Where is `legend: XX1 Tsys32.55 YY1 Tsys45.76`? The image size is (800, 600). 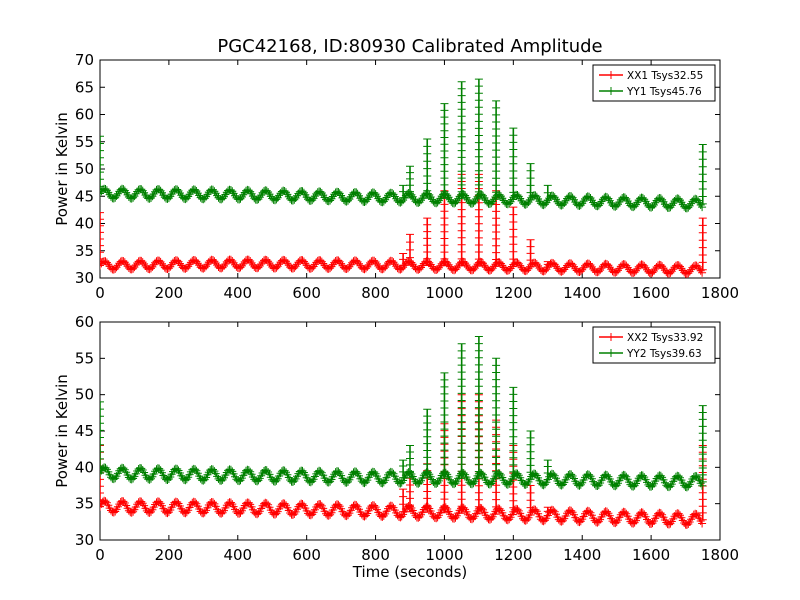 legend: XX1 Tsys32.55 YY1 Tsys45.76 is located at coordinates (654, 83).